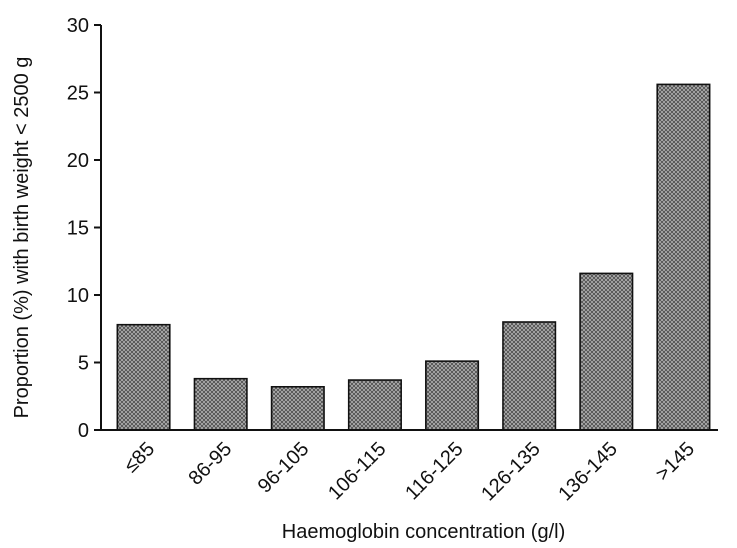  What do you see at coordinates (78, 229) in the screenshot?
I see `y-tick-label: 15` at bounding box center [78, 229].